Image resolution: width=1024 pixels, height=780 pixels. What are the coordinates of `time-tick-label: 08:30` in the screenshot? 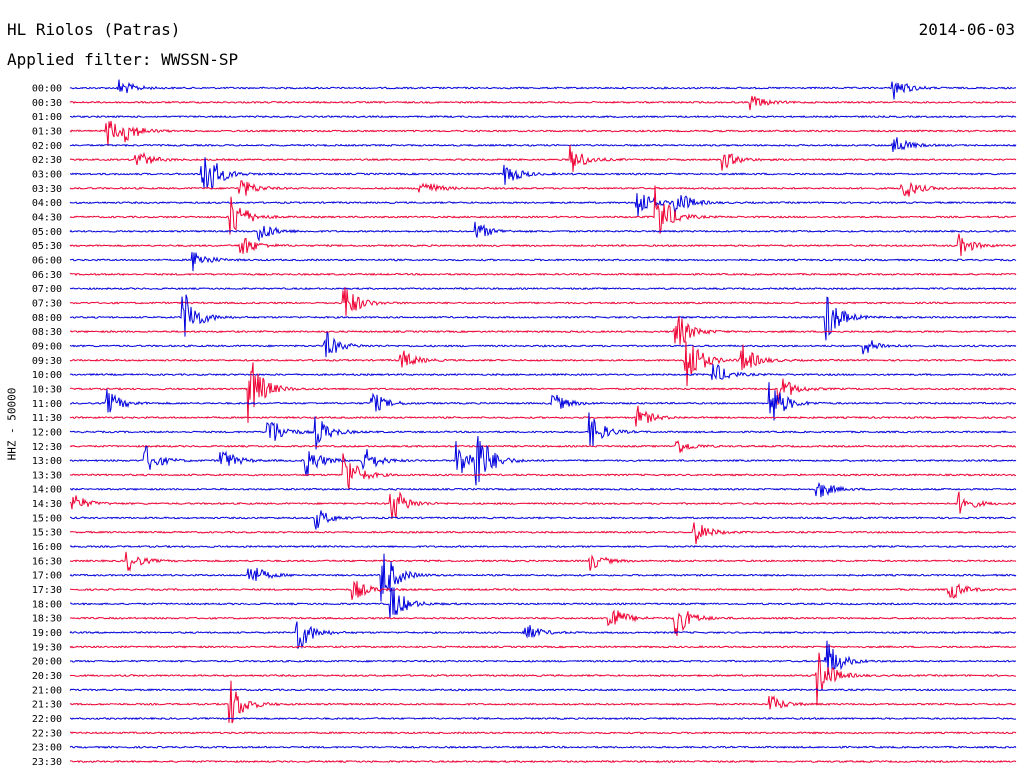 It's located at (47, 332).